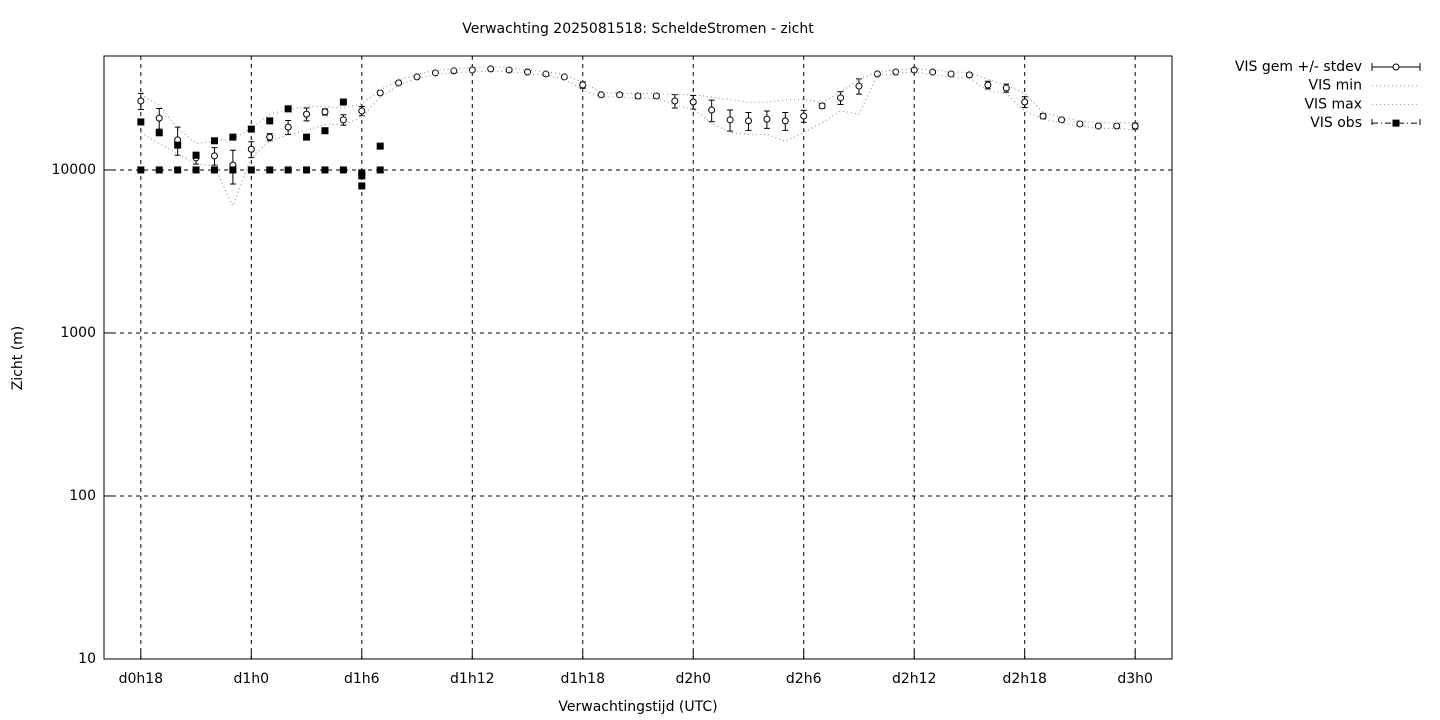 This screenshot has width=1440, height=720. What do you see at coordinates (914, 679) in the screenshot?
I see `x-tick-label: d2h12` at bounding box center [914, 679].